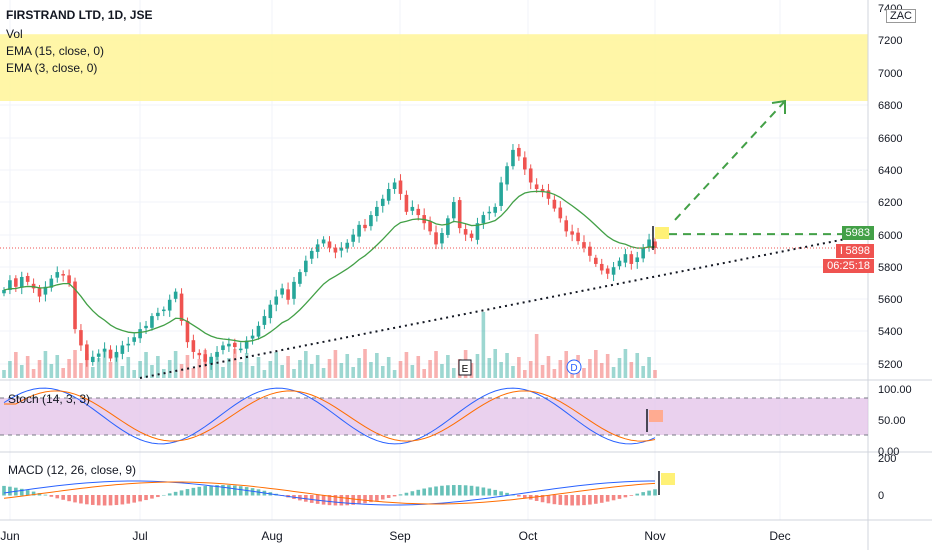 Image resolution: width=932 pixels, height=550 pixels. I want to click on macd-tick: 200, so click(887, 459).